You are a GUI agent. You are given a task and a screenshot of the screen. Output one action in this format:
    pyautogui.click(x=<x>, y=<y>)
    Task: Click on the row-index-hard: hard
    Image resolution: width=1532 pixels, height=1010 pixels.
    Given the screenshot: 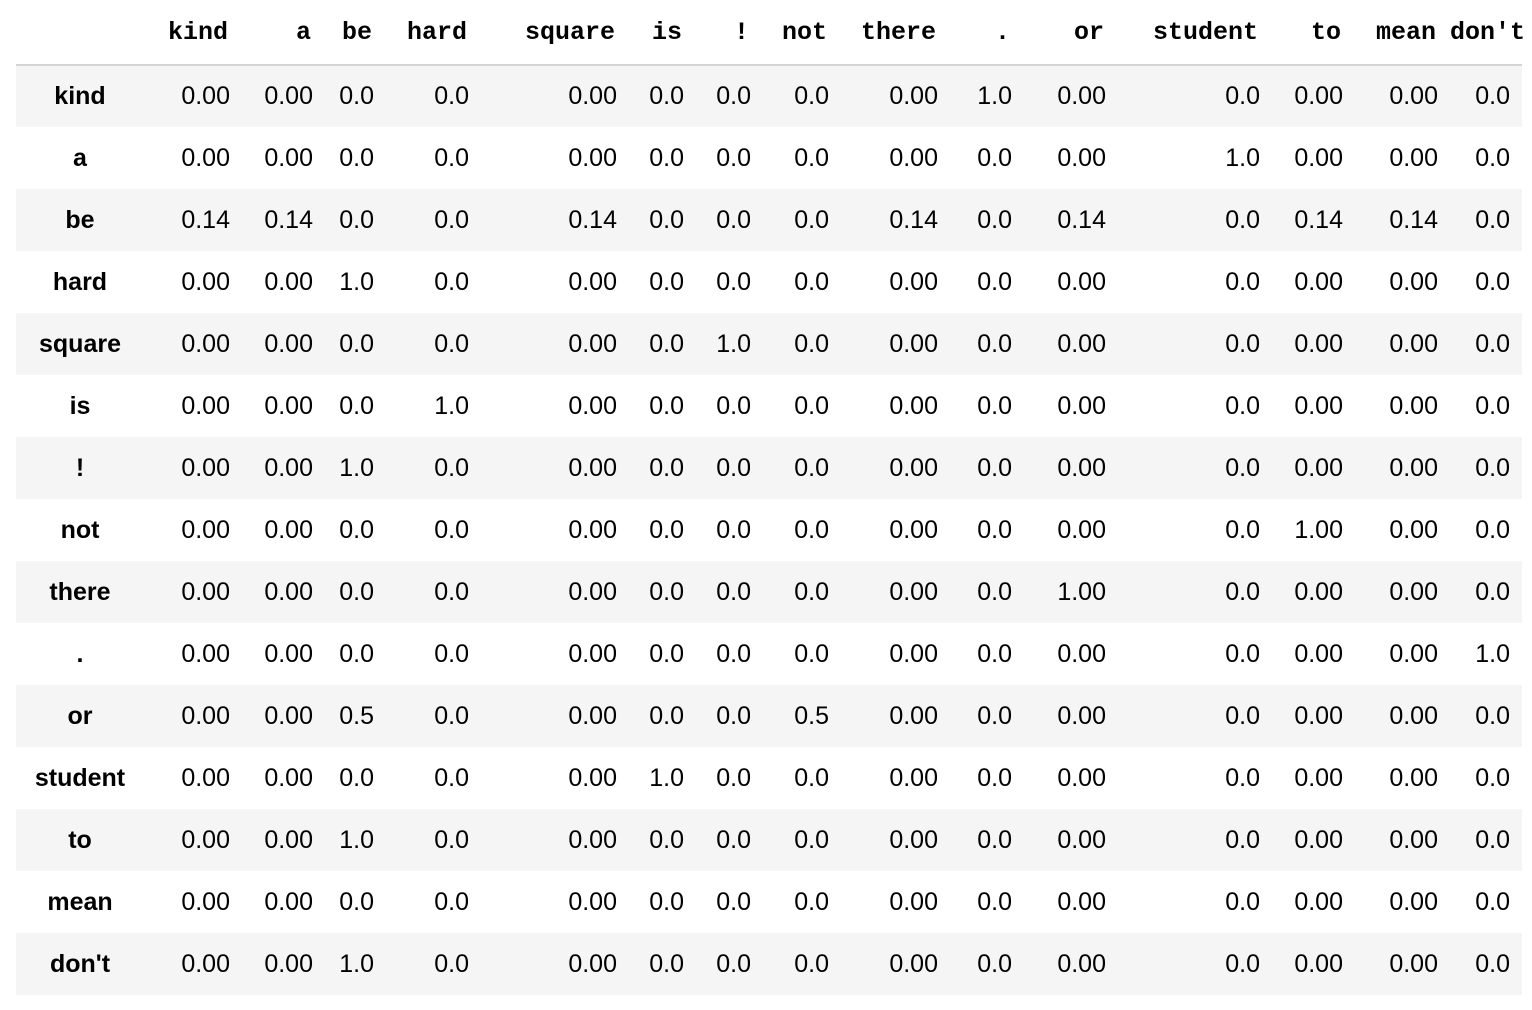 What is the action you would take?
    pyautogui.click(x=80, y=281)
    